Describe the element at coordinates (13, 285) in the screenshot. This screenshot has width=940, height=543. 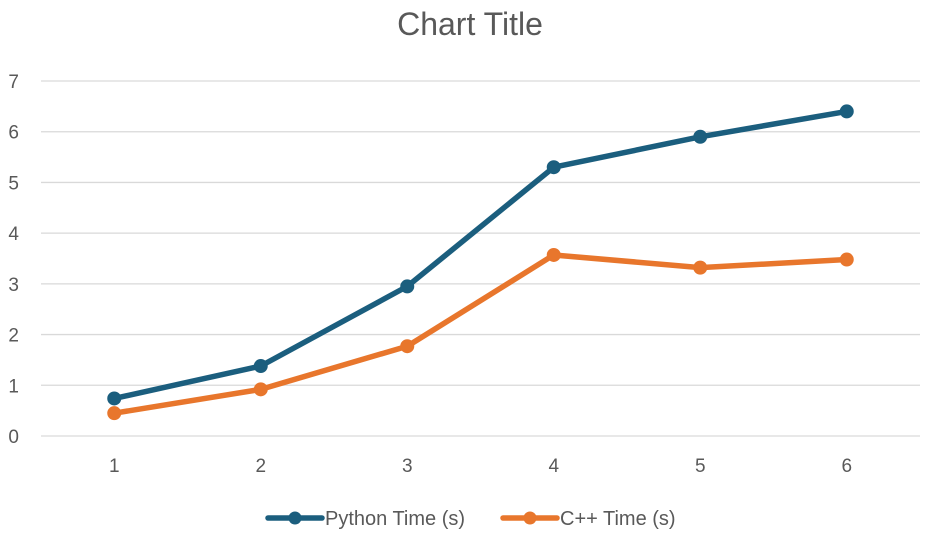
I see `y-tick-label: 3` at that location.